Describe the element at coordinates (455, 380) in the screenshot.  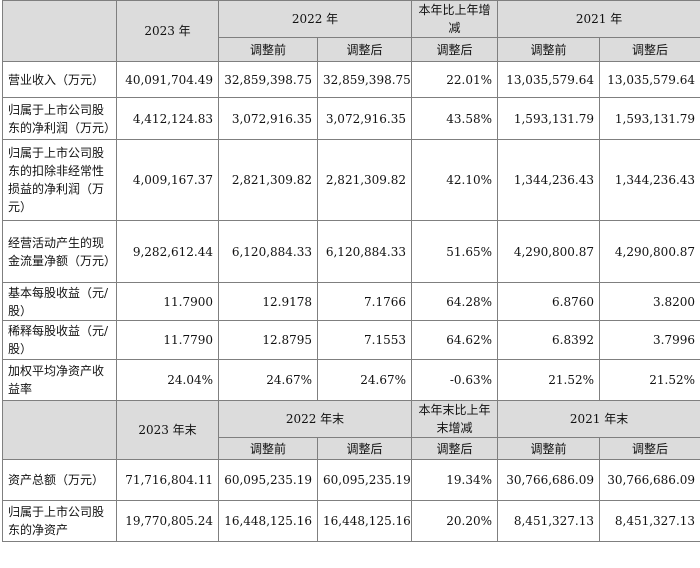
I see `cell-change: -0.63%` at that location.